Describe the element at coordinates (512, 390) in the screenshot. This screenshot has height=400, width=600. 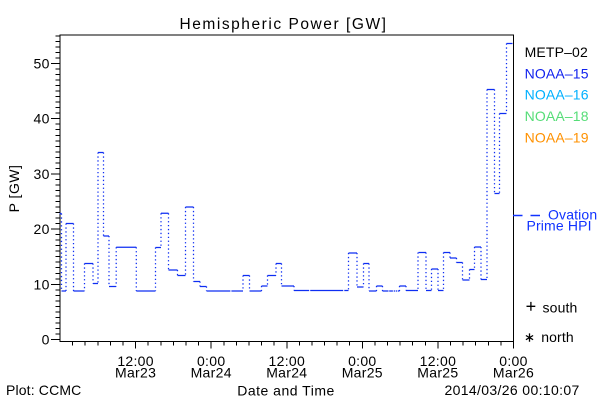
I see `svg-text: 2014/03/26 00:10:07` at that location.